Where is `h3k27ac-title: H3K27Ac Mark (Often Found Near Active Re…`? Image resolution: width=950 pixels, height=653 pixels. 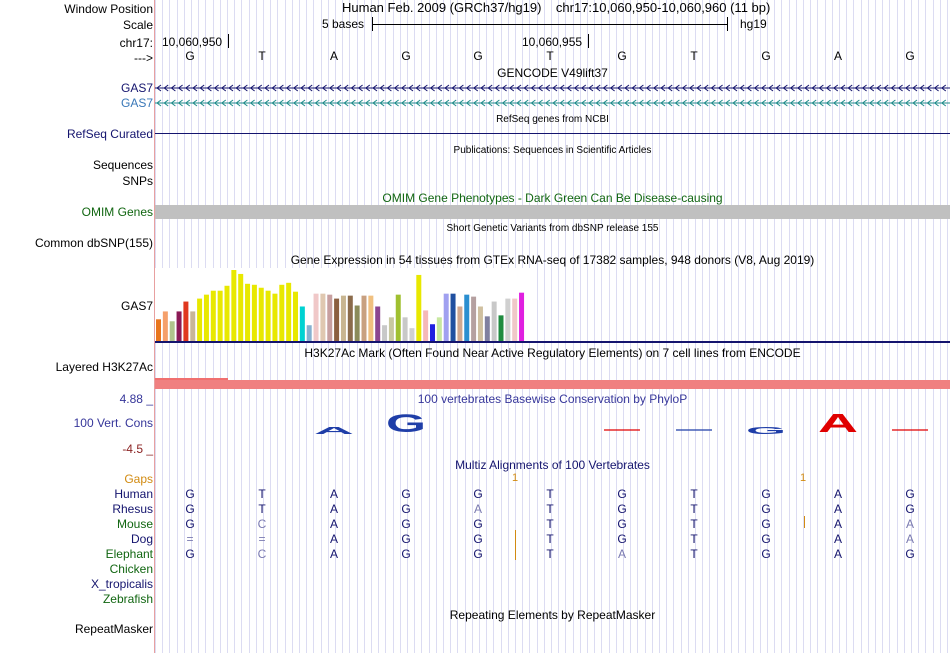 h3k27ac-title: H3K27Ac Mark (Often Found Near Active Re… is located at coordinates (552, 353).